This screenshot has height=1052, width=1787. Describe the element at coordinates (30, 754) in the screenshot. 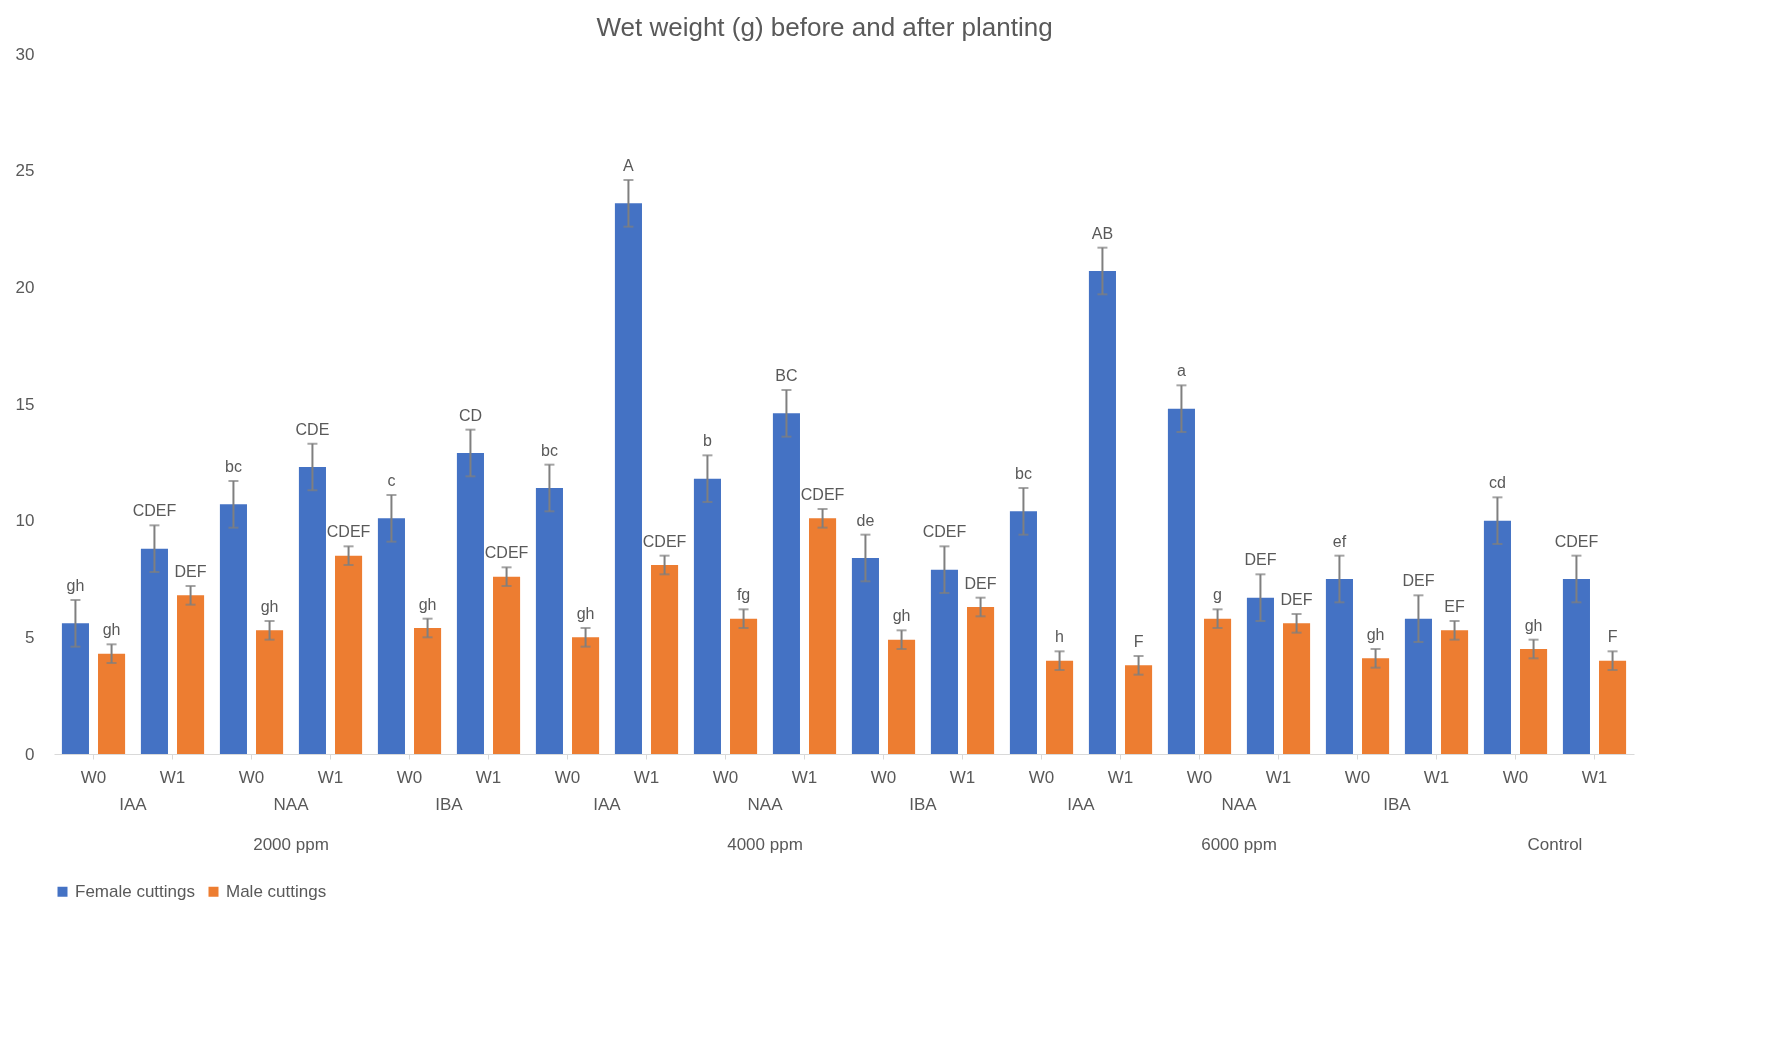

I see `y-tick-label: 0` at that location.